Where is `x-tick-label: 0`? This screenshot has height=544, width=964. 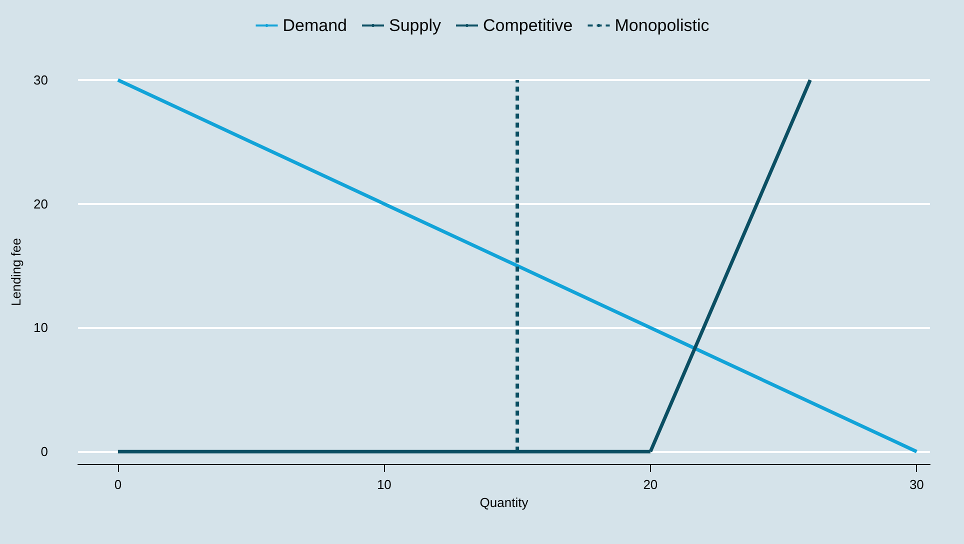
x-tick-label: 0 is located at coordinates (118, 484).